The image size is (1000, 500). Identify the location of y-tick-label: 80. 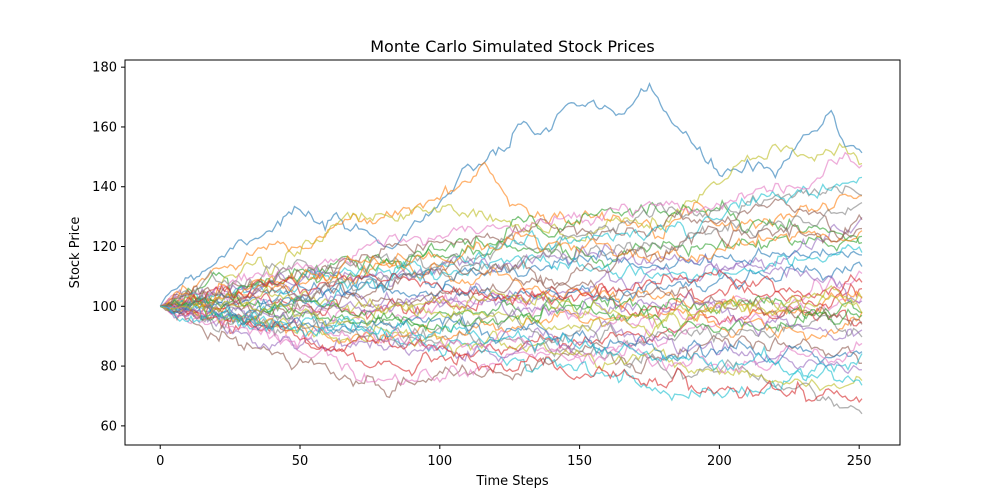
(108, 367).